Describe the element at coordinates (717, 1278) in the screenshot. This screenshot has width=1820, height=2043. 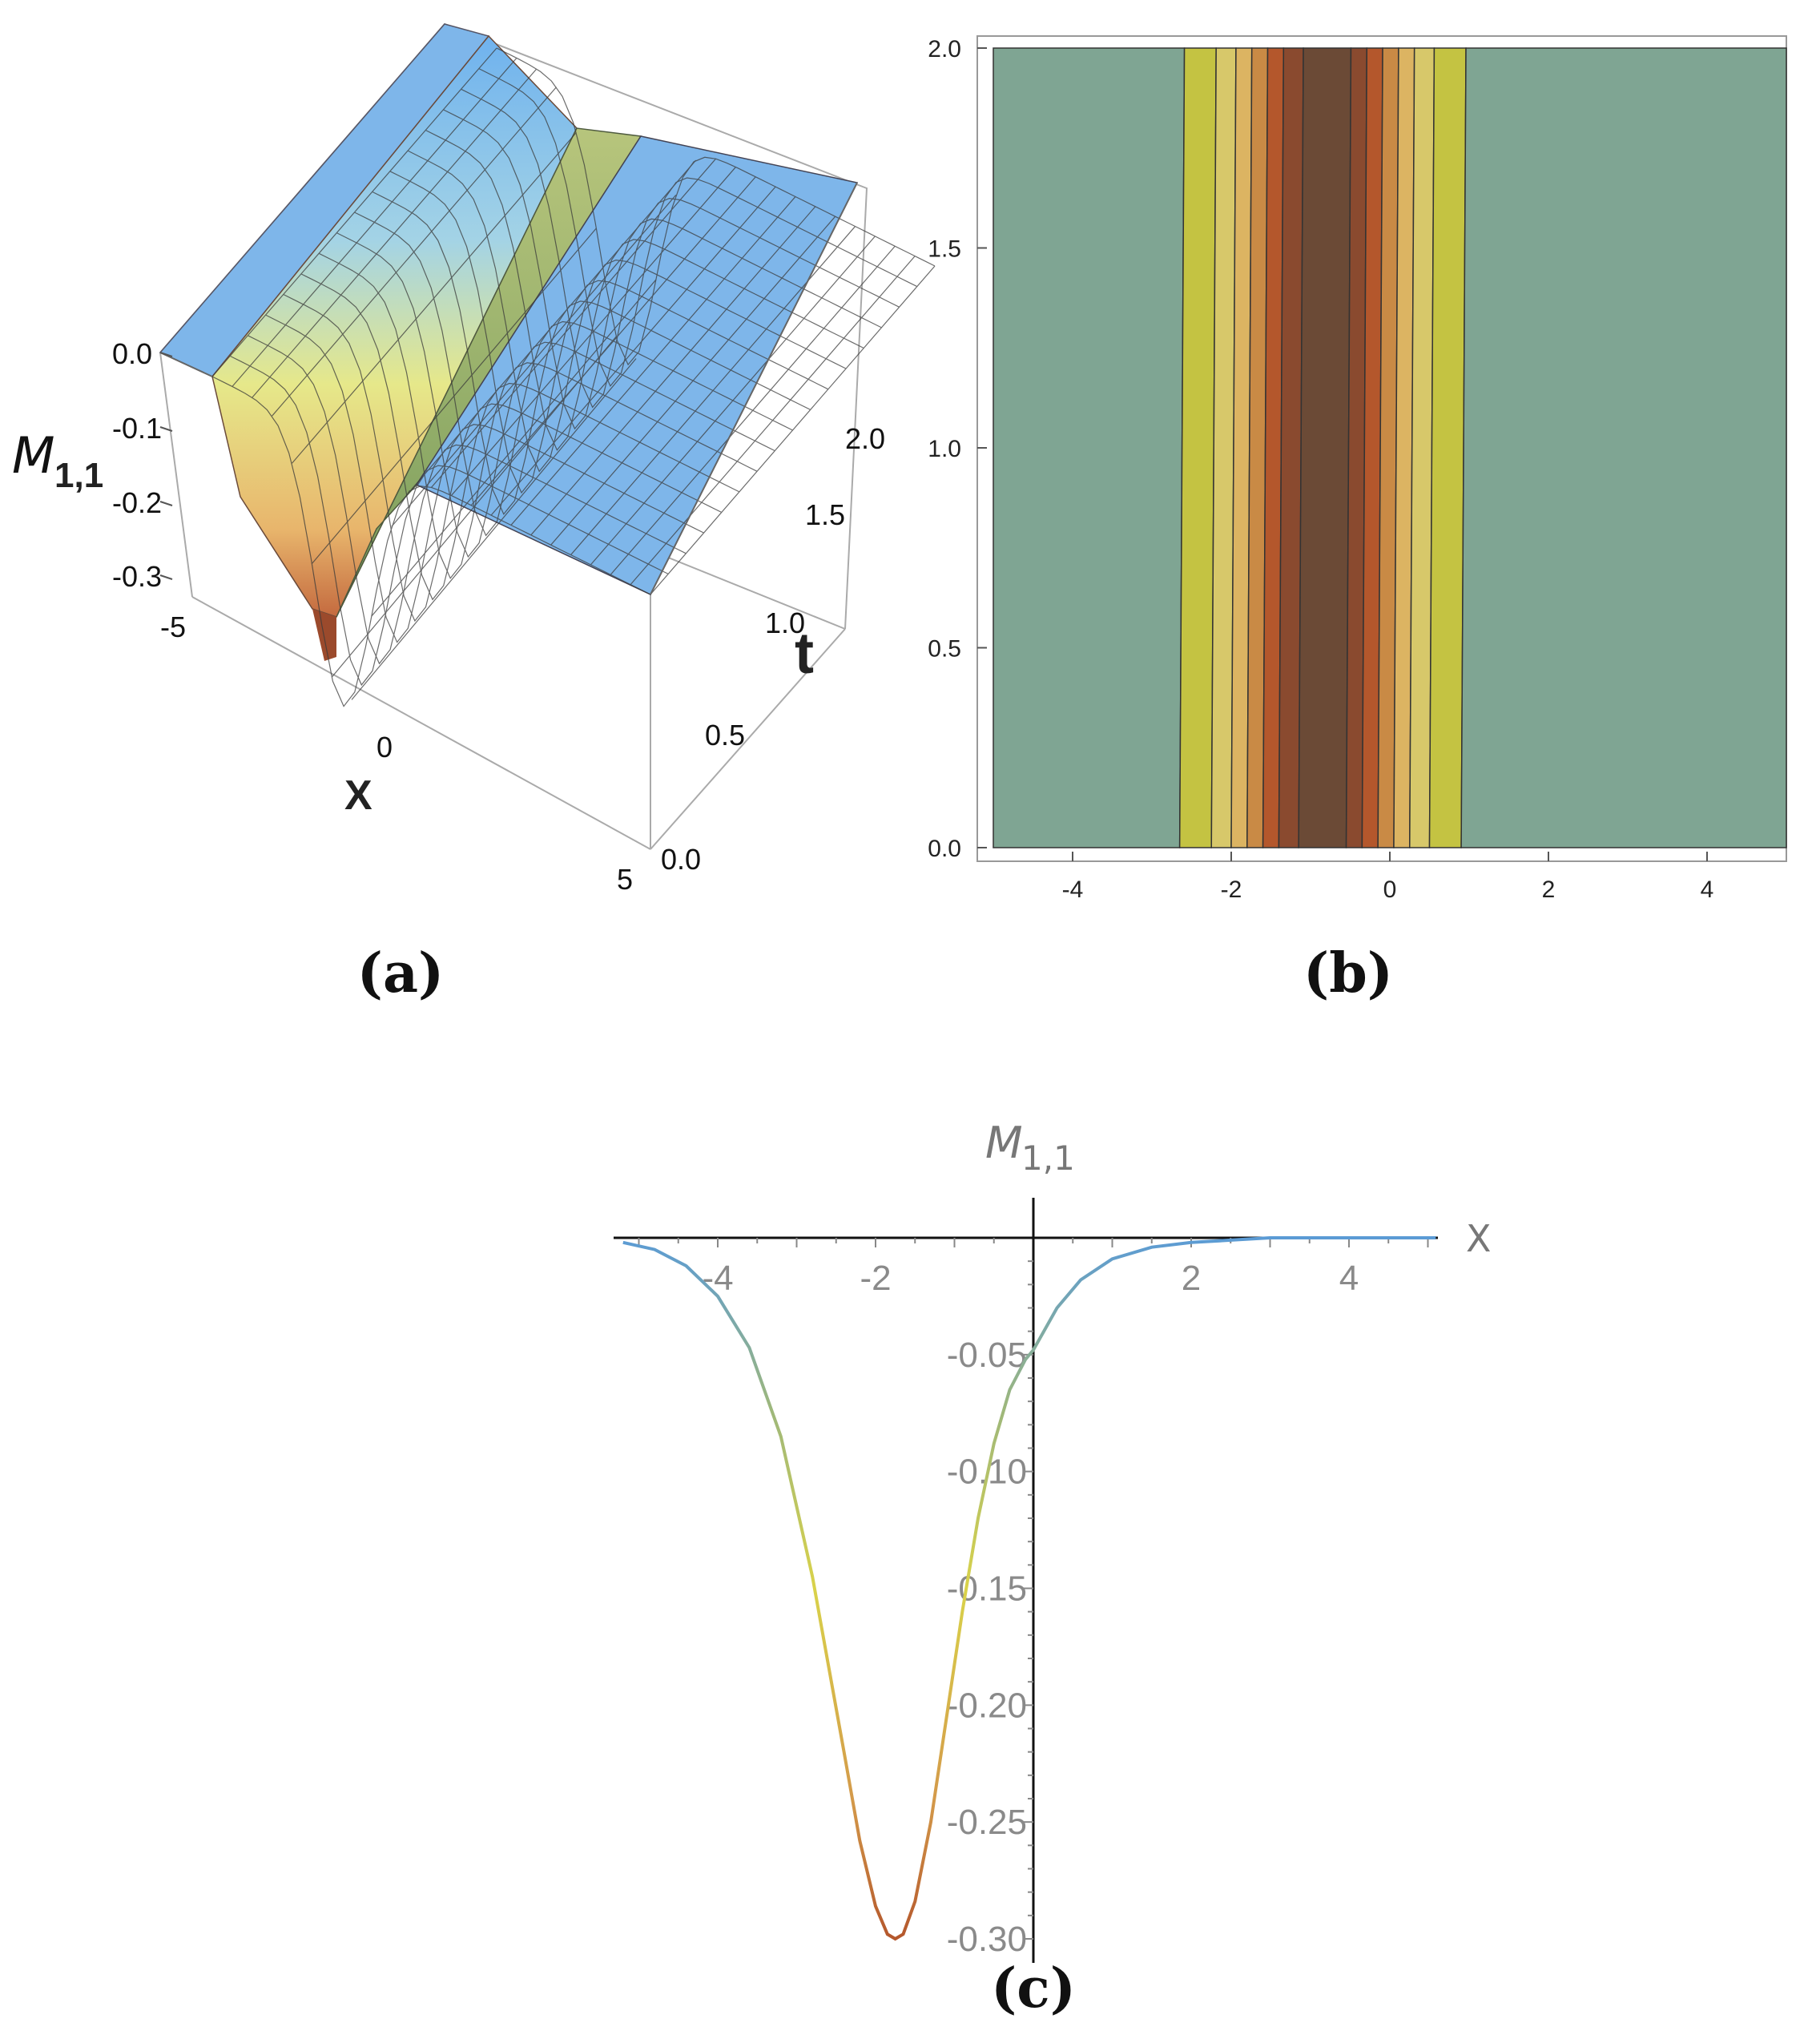
I see `panel-c-x-tick-label: -4` at that location.